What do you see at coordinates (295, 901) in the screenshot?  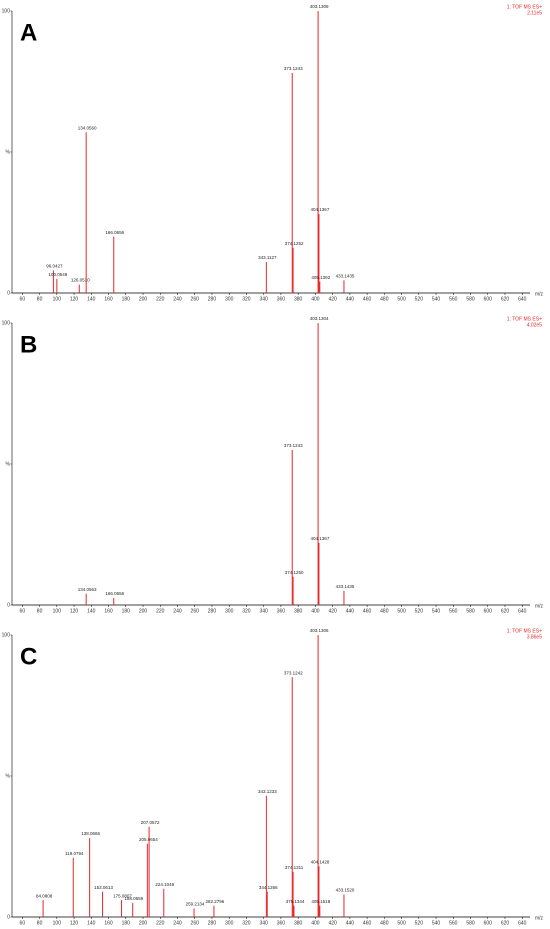 I see `peak-label: 375.1344` at bounding box center [295, 901].